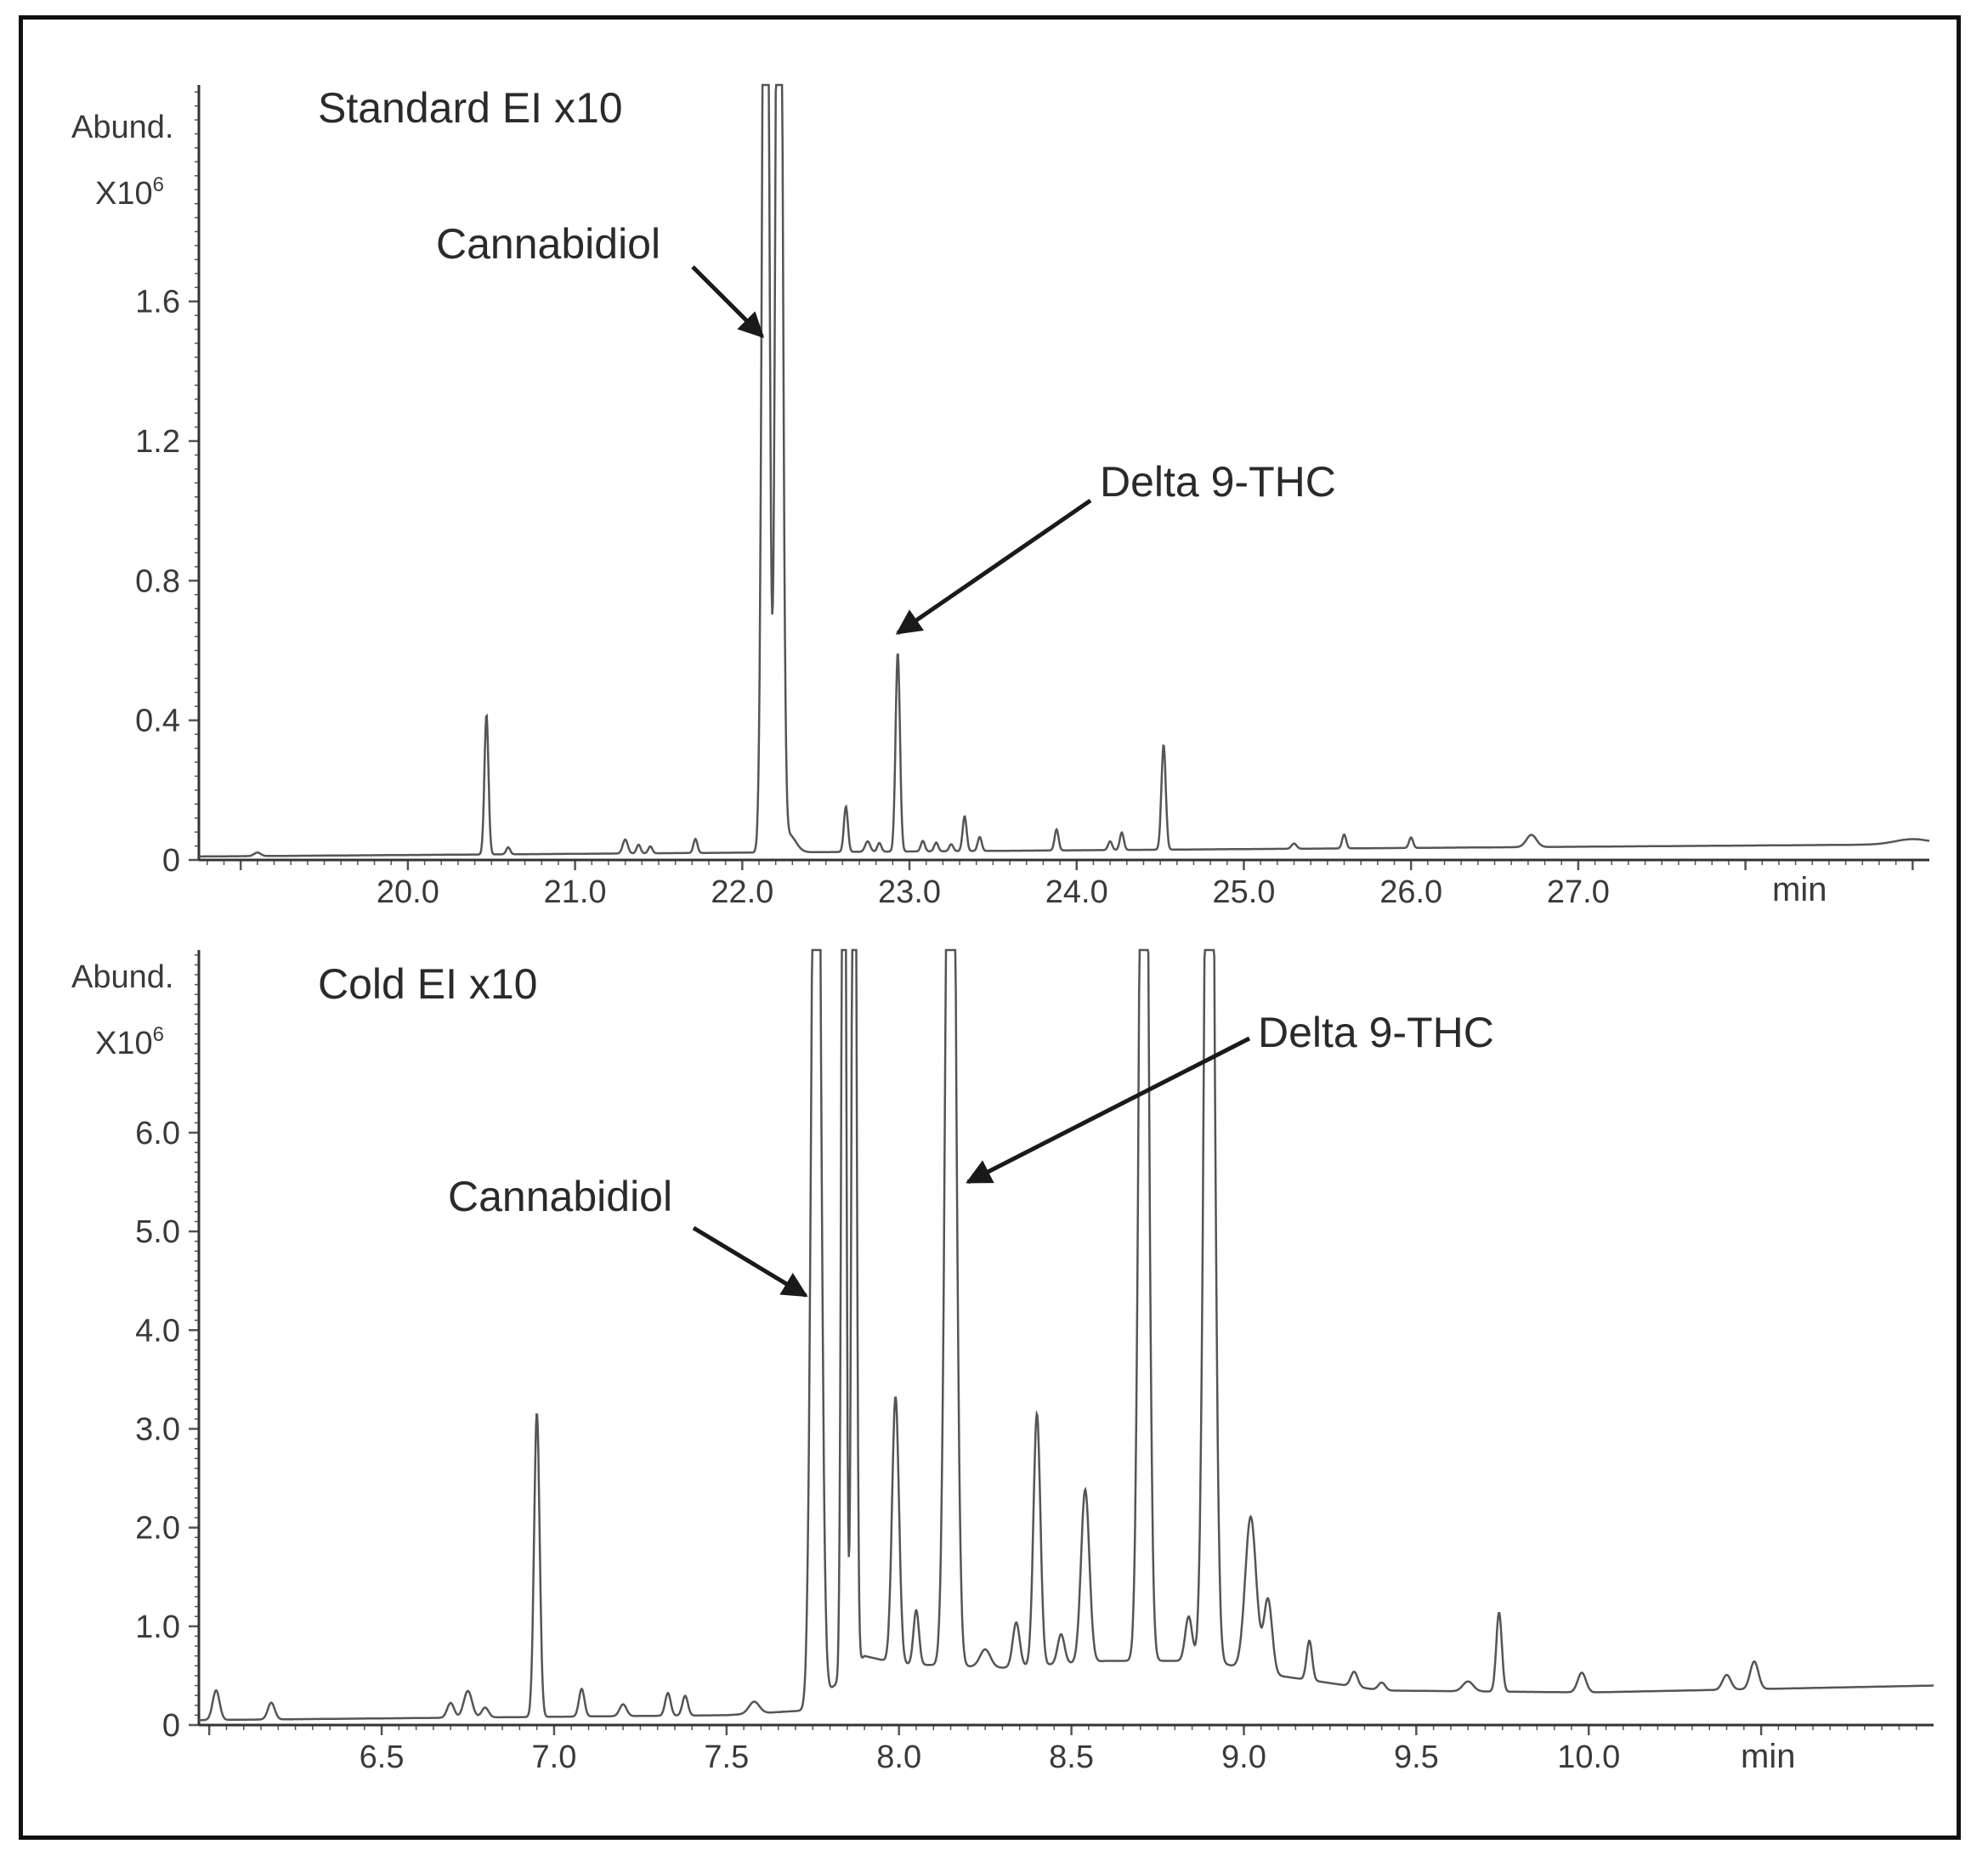 This screenshot has height=1861, width=1988. I want to click on x-tick-label: 25.0, so click(1243, 892).